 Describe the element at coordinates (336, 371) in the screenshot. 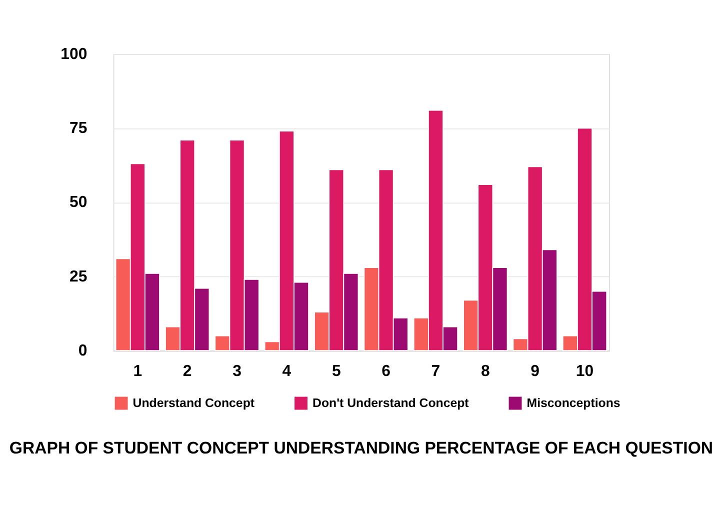

I see `x-tick-label: 5` at that location.